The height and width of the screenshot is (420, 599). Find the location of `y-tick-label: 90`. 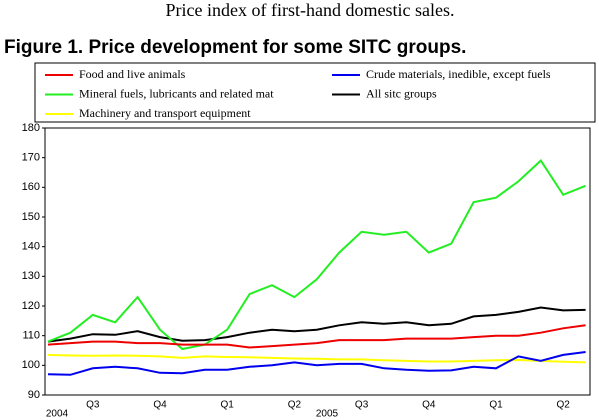

y-tick-label: 90 is located at coordinates (34, 395).